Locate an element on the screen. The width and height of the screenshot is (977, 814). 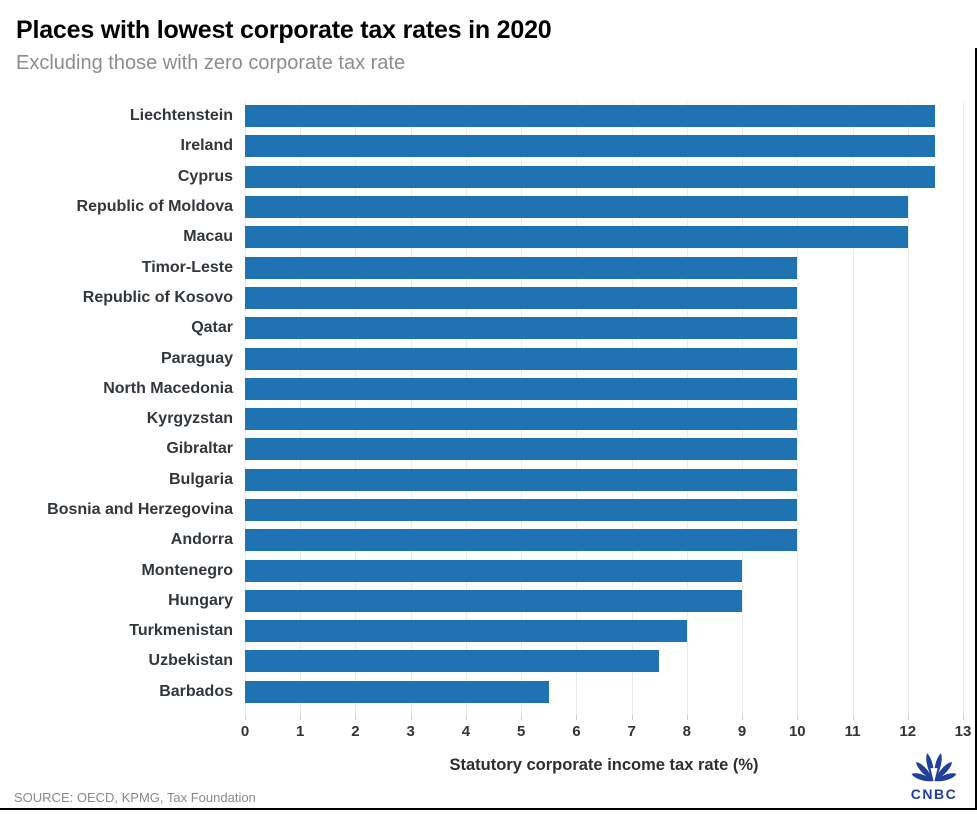
axis-tick-label: 8 is located at coordinates (687, 731).